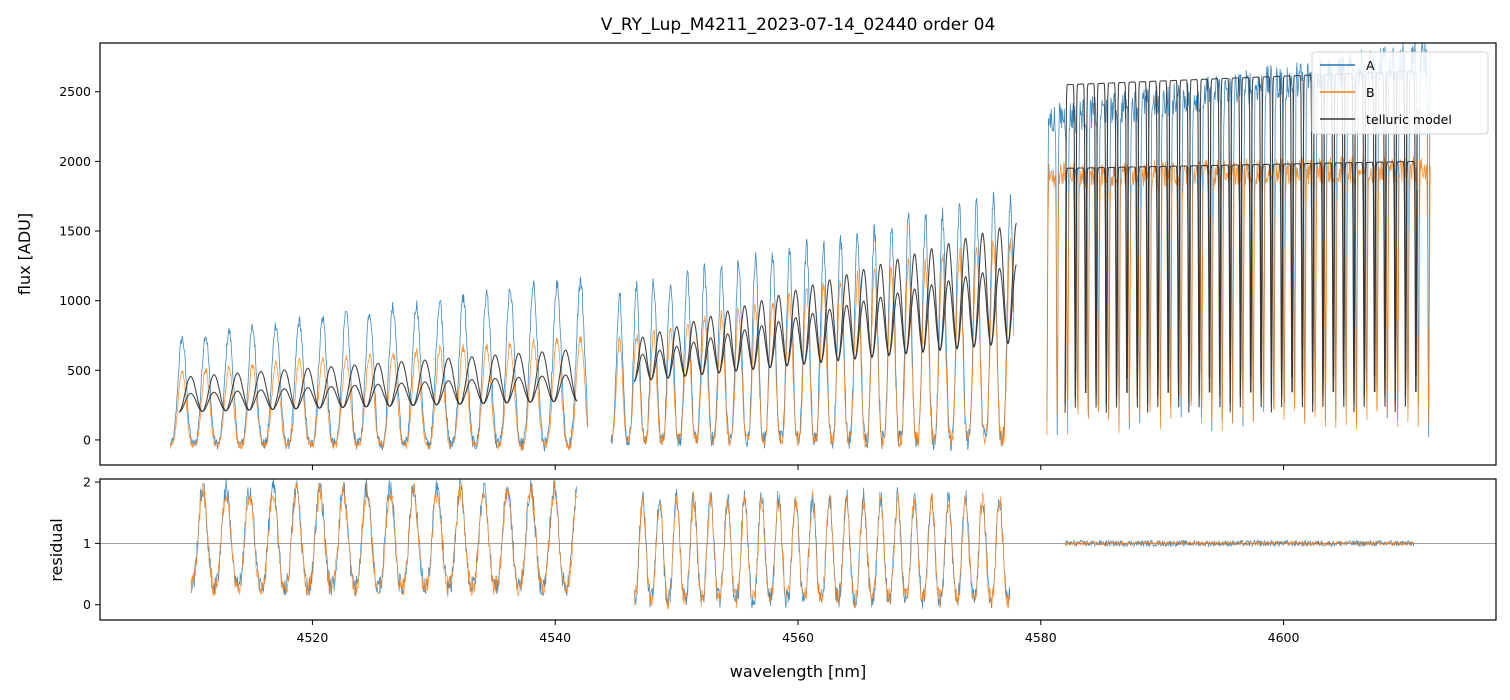  I want to click on residual-y-ticks: 0 1 2, so click(91, 543).